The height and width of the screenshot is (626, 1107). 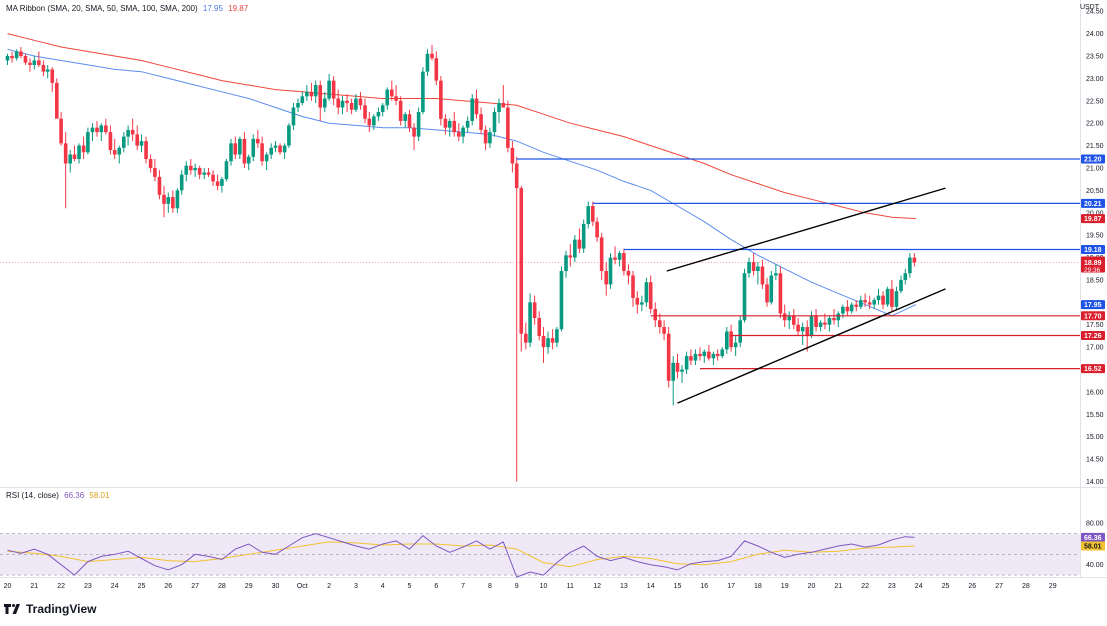 What do you see at coordinates (50, 609) in the screenshot?
I see `tradingview-brand: TradingView` at bounding box center [50, 609].